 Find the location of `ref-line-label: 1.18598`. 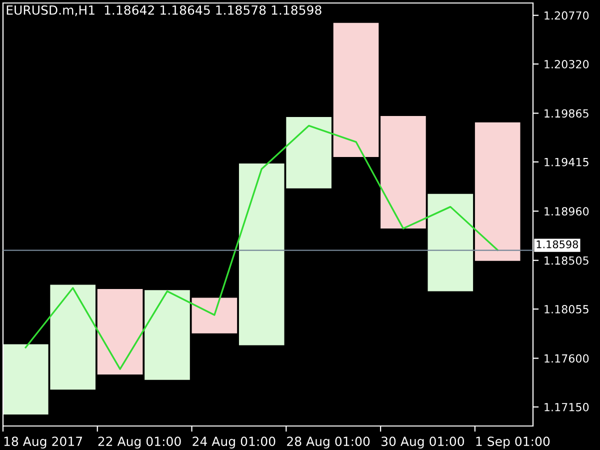

ref-line-label: 1.18598 is located at coordinates (557, 244).